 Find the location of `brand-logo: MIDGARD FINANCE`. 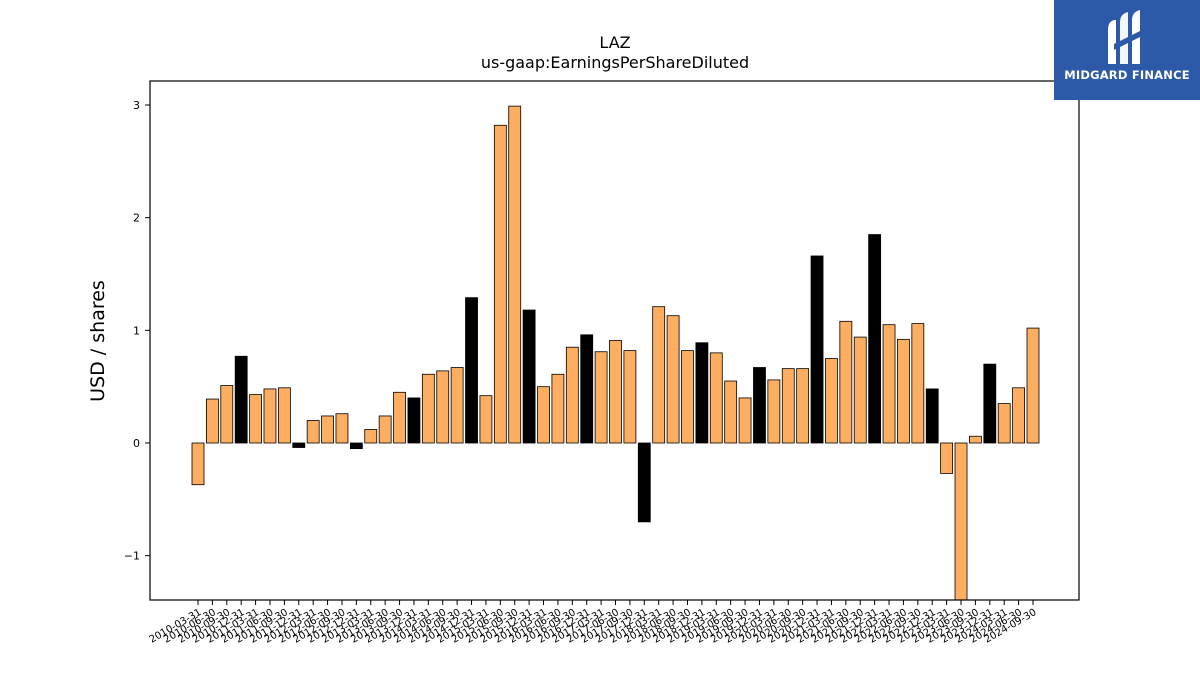

brand-logo: MIDGARD FINANCE is located at coordinates (1127, 50).